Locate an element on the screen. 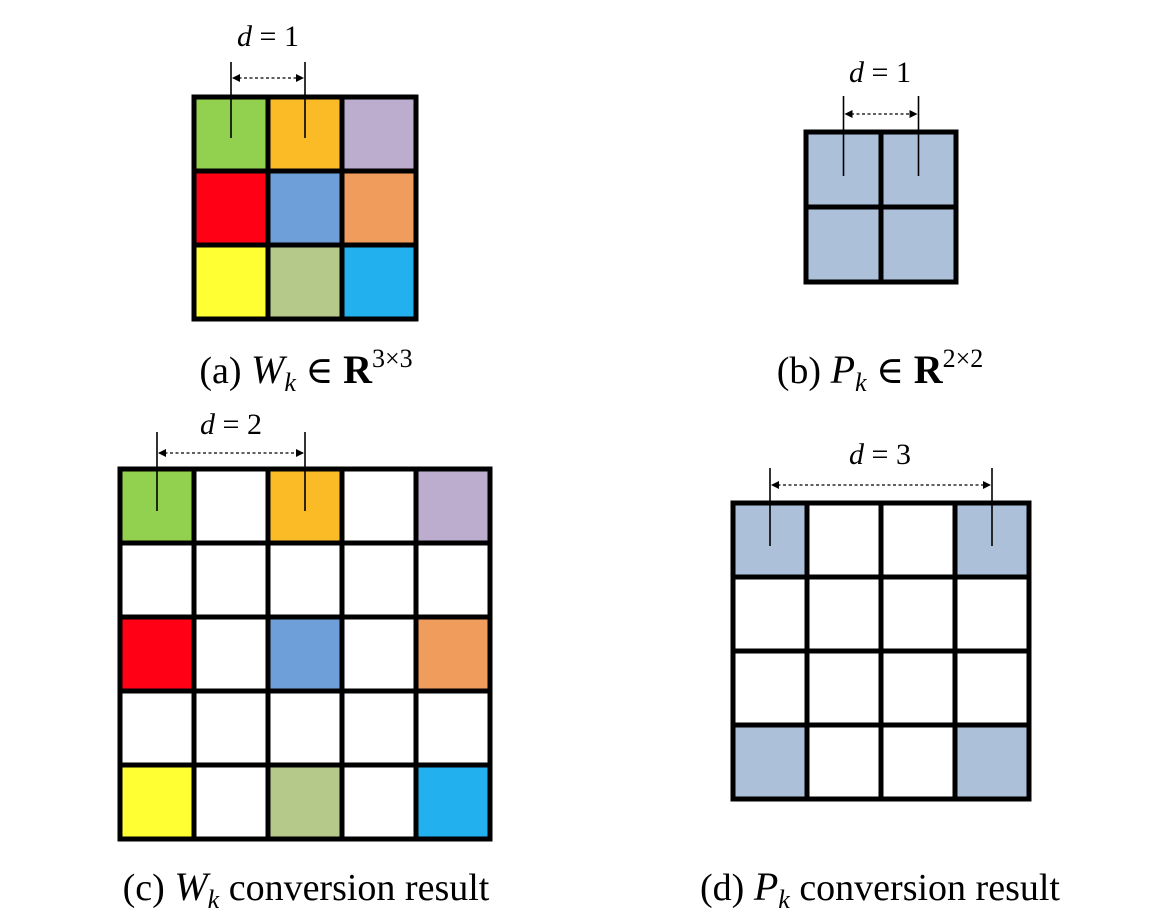 The height and width of the screenshot is (920, 1176). spacing-markers-b is located at coordinates (881, 136).